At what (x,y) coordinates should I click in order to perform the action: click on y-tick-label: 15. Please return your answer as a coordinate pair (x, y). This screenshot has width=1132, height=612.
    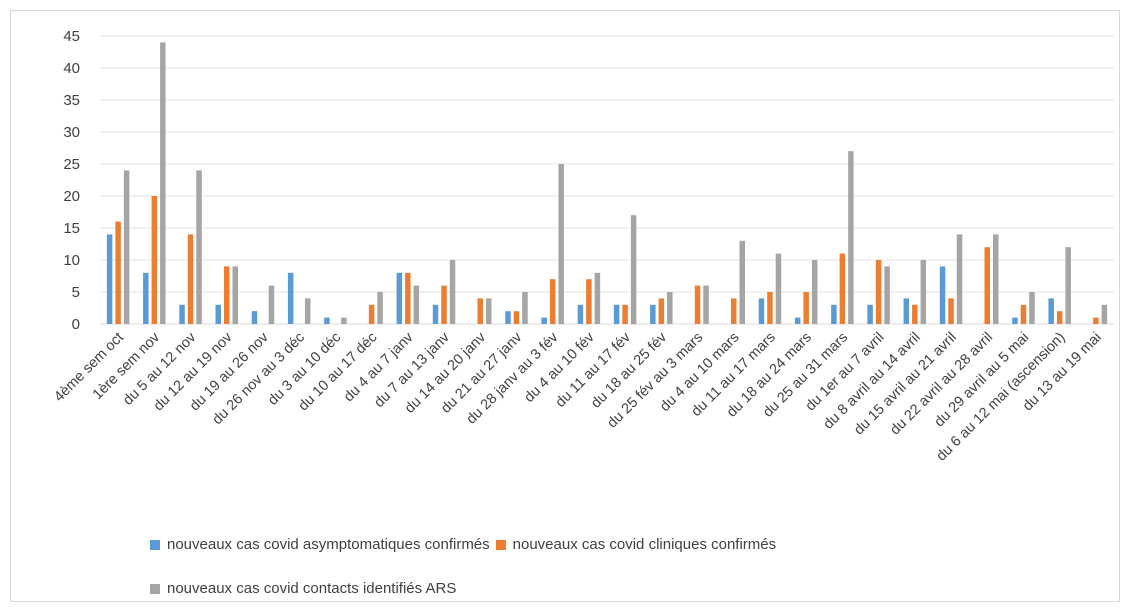
    Looking at the image, I should click on (71, 228).